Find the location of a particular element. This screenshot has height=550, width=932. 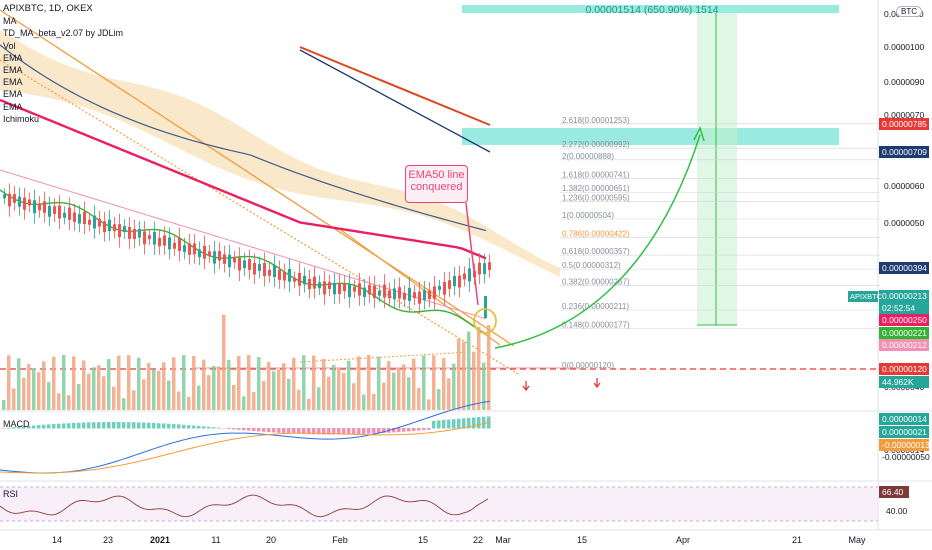

legend-item: Vol is located at coordinates (9, 45).